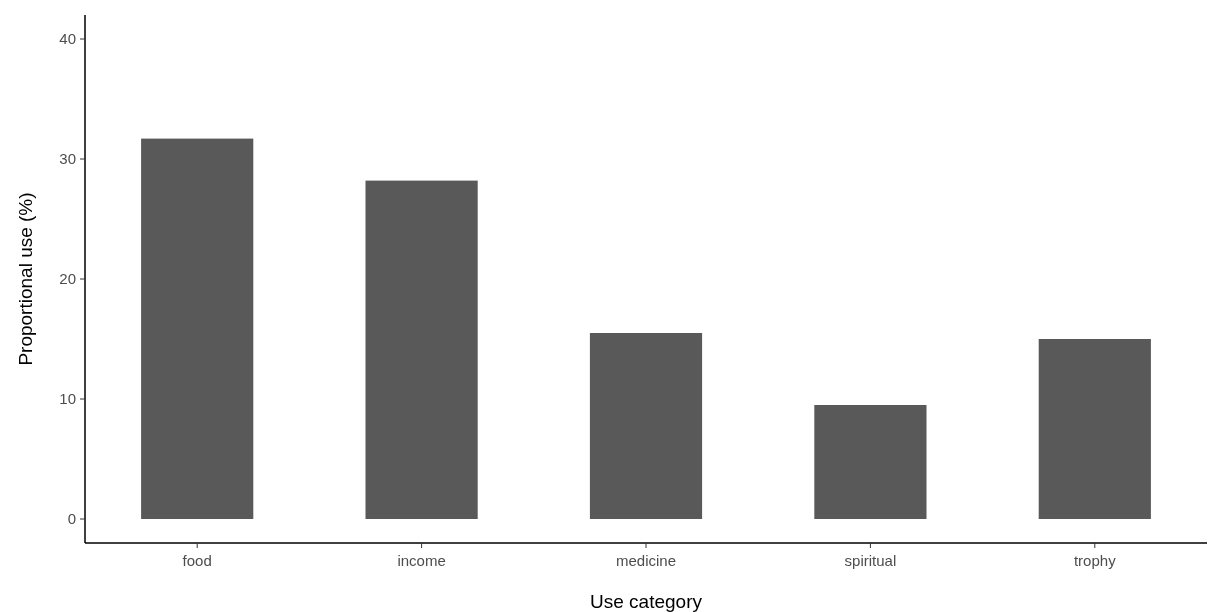  I want to click on x-axis-title: Use category, so click(646, 601).